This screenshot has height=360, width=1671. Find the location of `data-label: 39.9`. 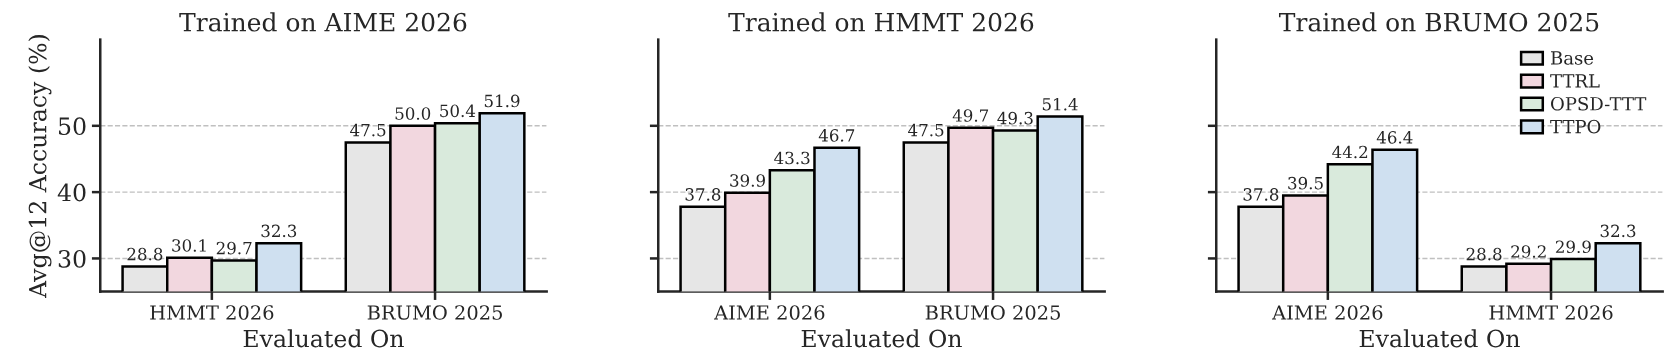

data-label: 39.9 is located at coordinates (747, 180).